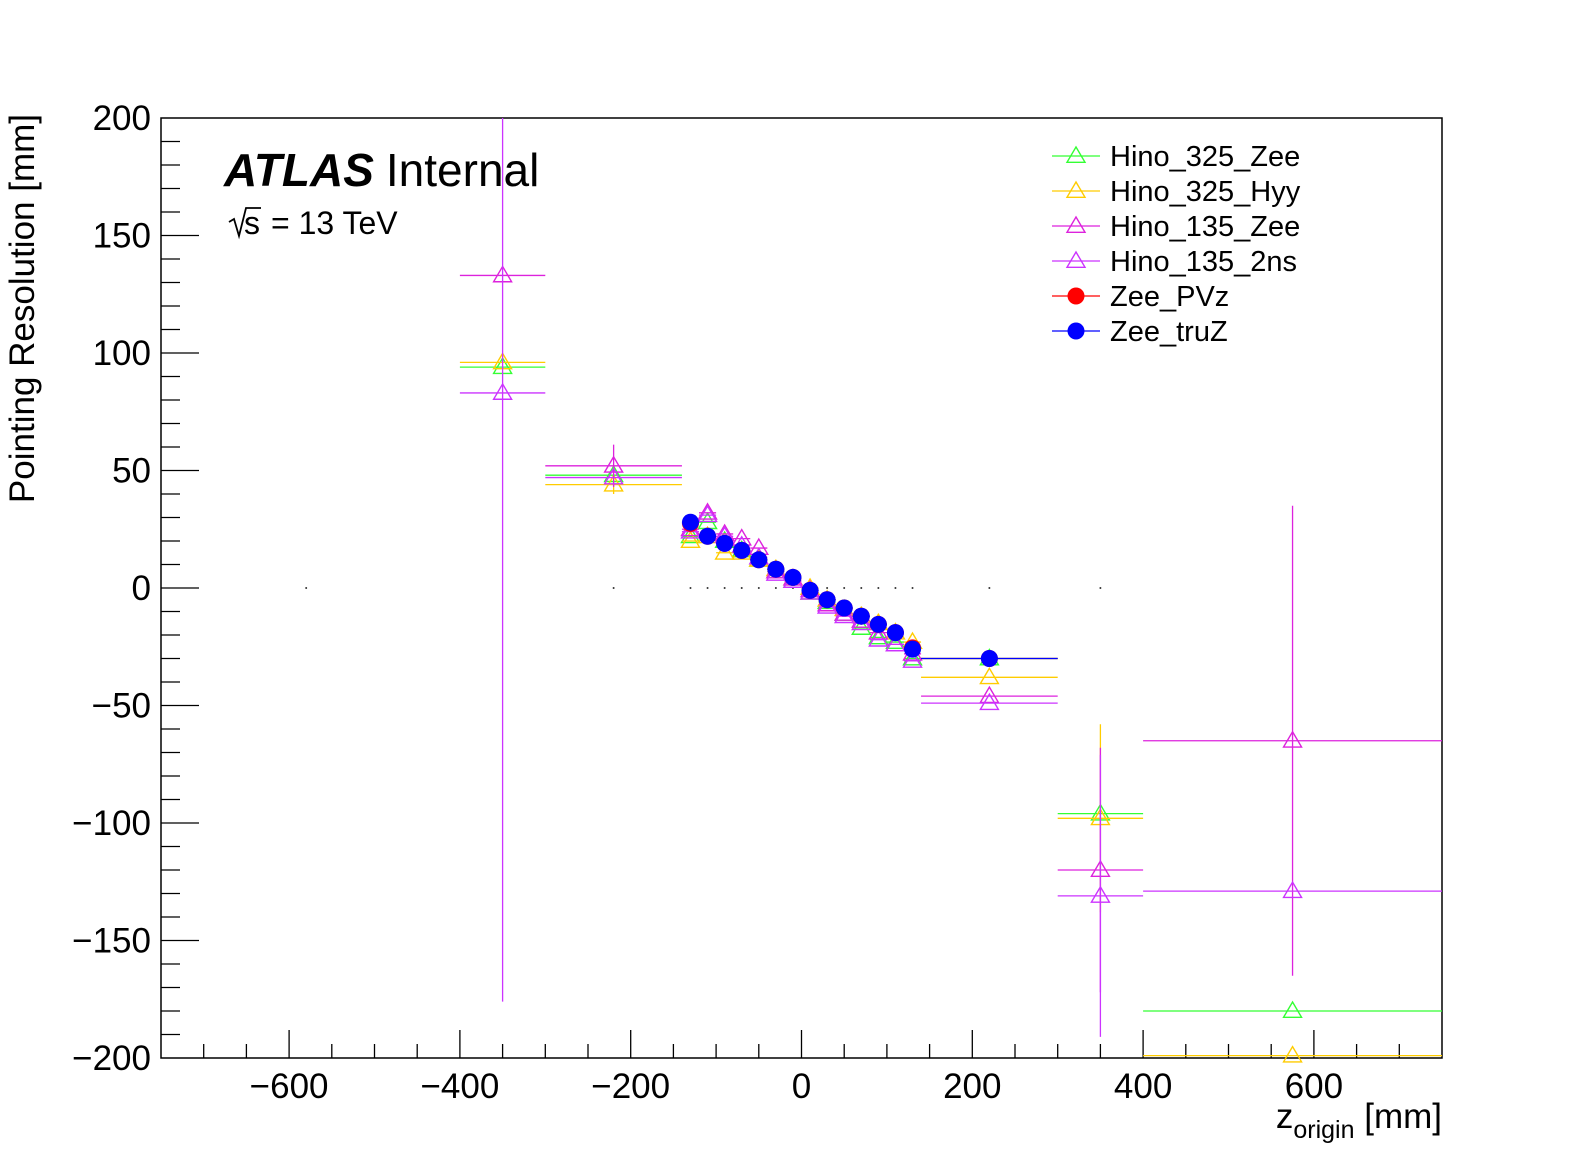 This screenshot has height=1172, width=1596. I want to click on atlas-label: ATLAS Internal, so click(381, 170).